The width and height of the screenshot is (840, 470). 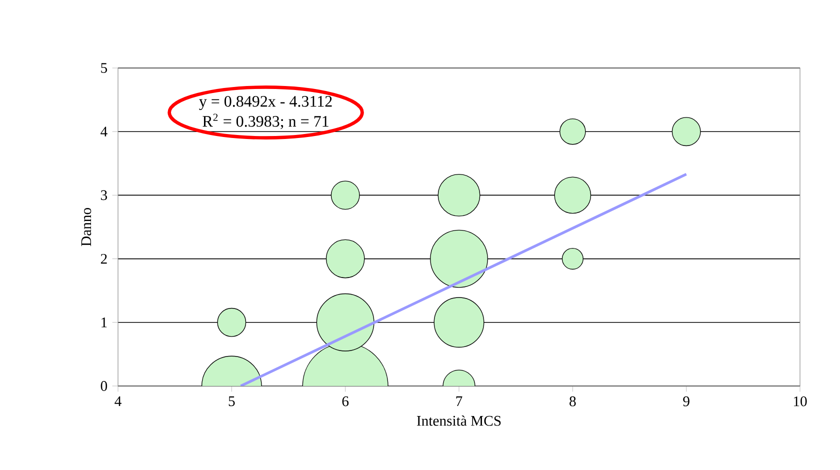 What do you see at coordinates (103, 259) in the screenshot?
I see `y-tick-label: 2` at bounding box center [103, 259].